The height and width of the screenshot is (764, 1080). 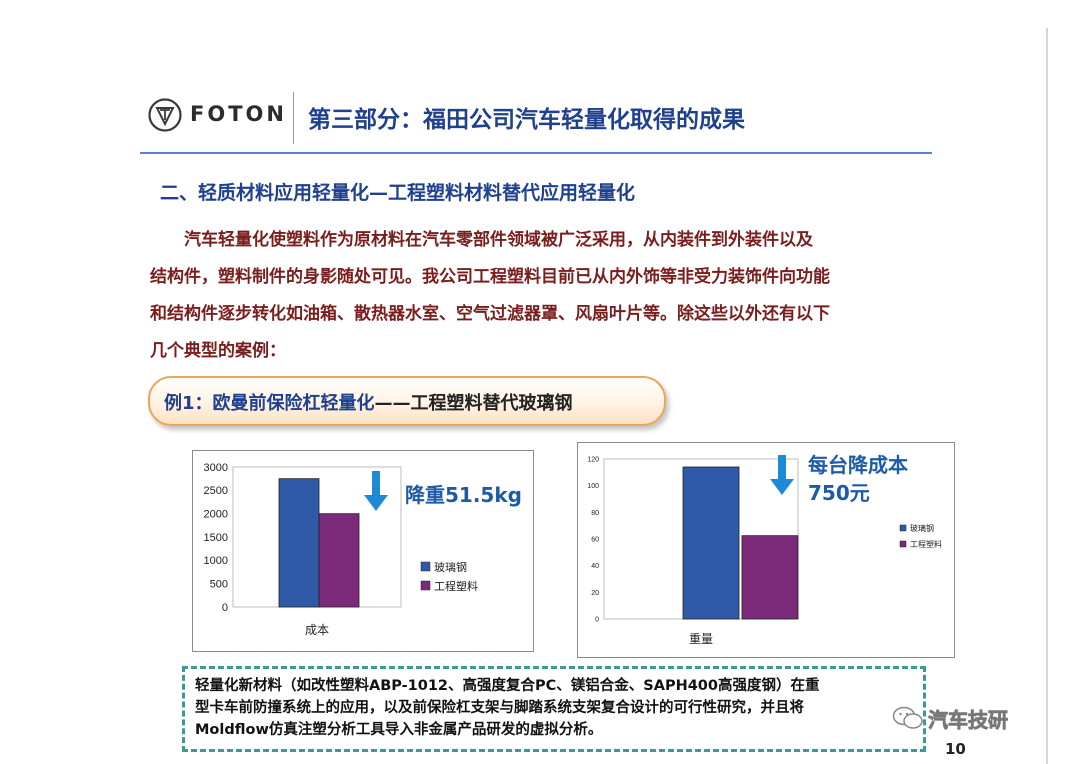 I want to click on cost-saving-line1: 每台降成本, so click(x=858, y=465).